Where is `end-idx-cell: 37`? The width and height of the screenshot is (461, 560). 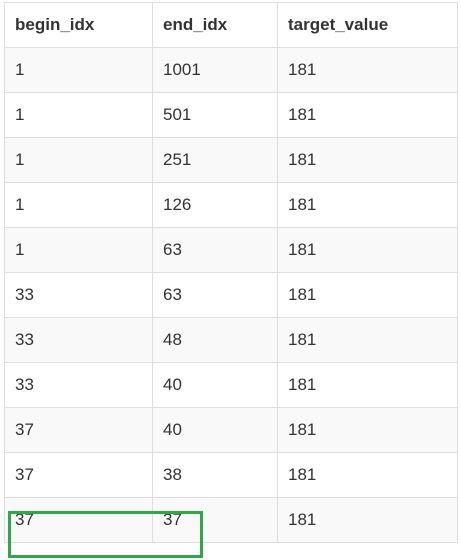 end-idx-cell: 37 is located at coordinates (215, 520).